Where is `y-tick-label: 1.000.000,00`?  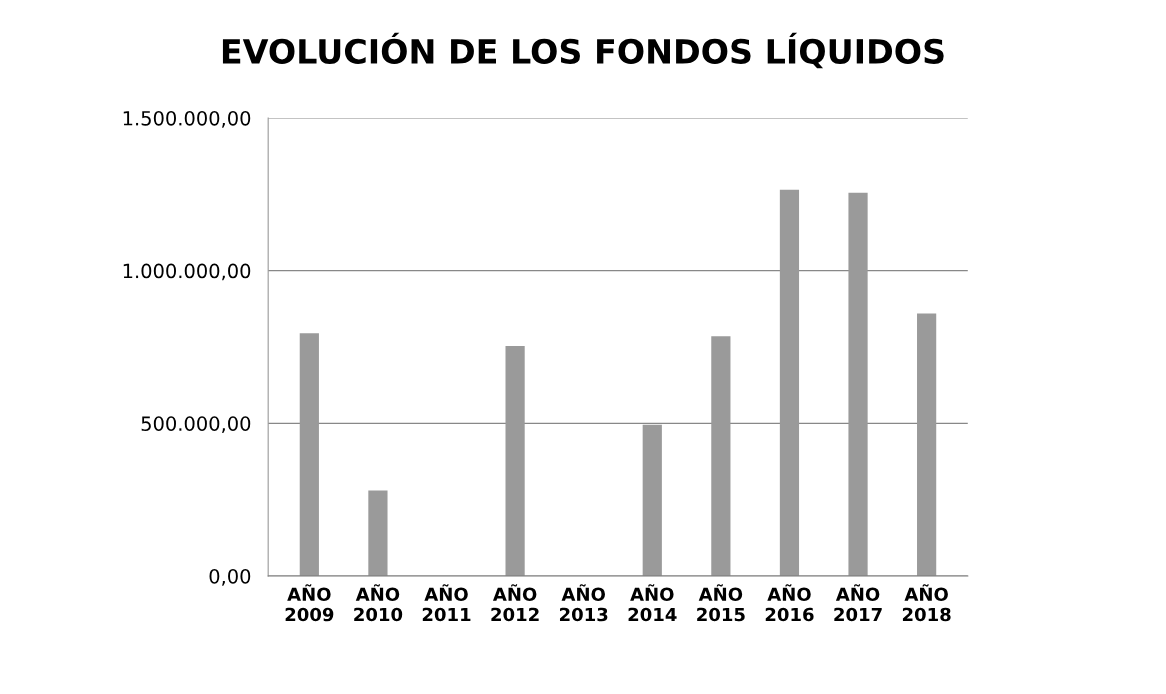
y-tick-label: 1.000.000,00 is located at coordinates (187, 272).